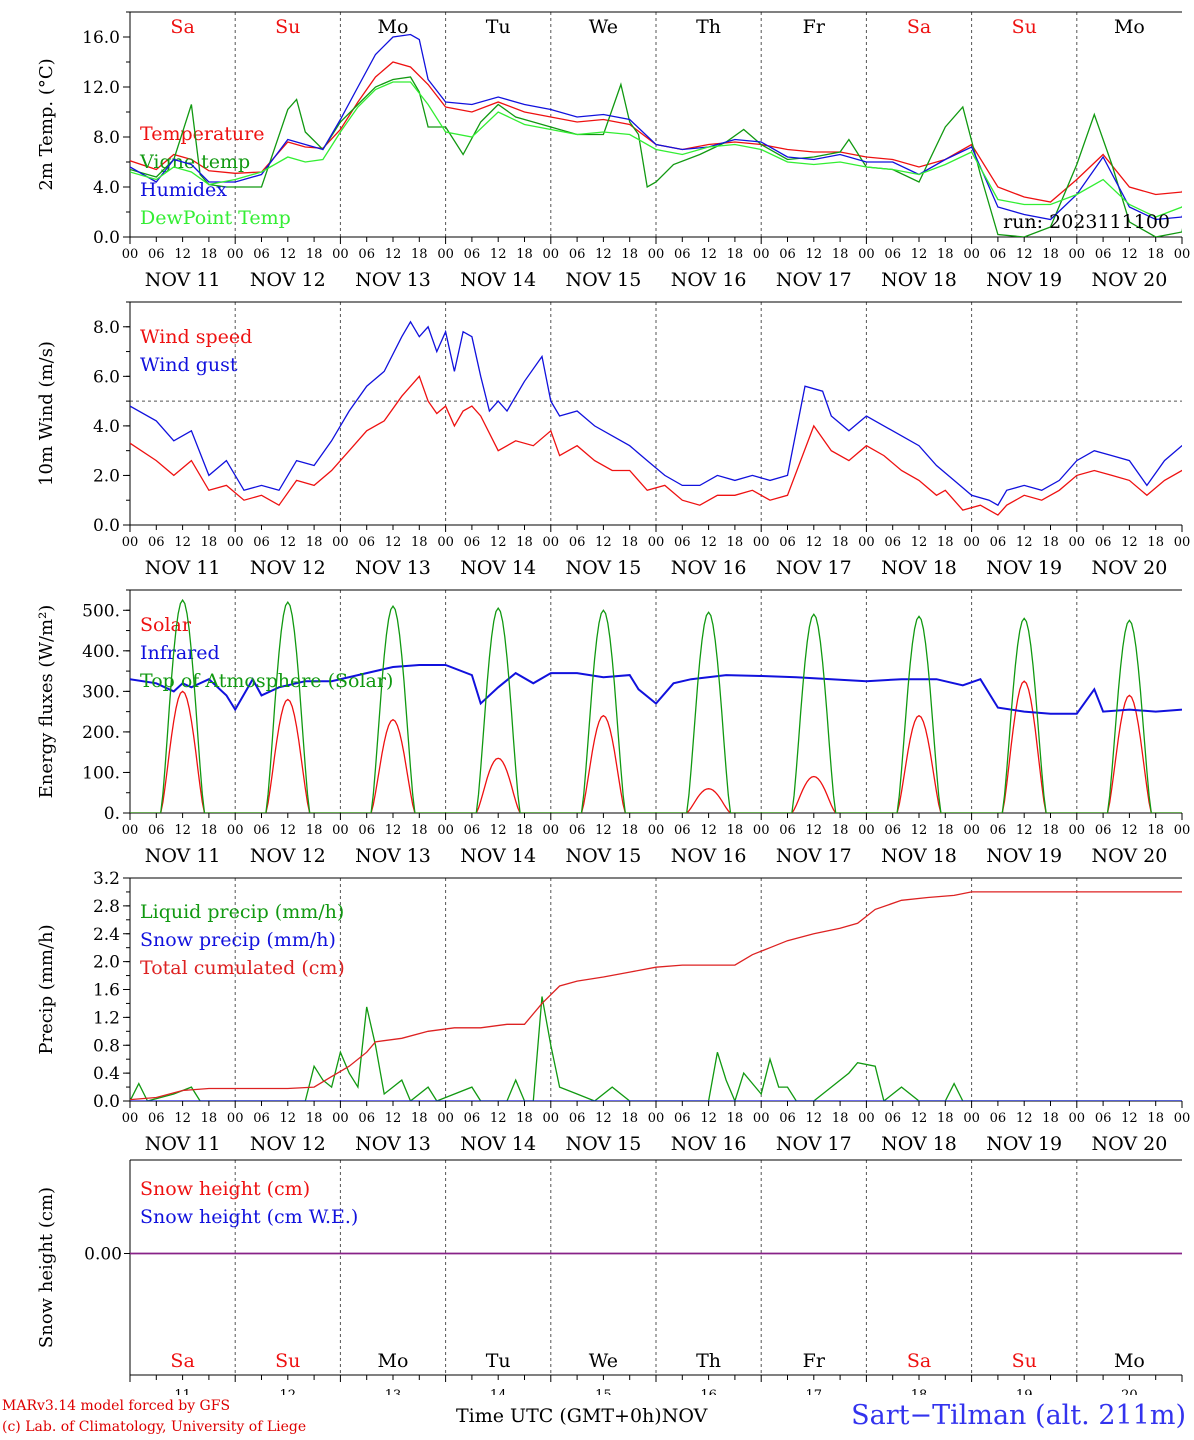  Describe the element at coordinates (46, 702) in the screenshot. I see `y-axis-title: Energy fluxes (W/m²)` at that location.